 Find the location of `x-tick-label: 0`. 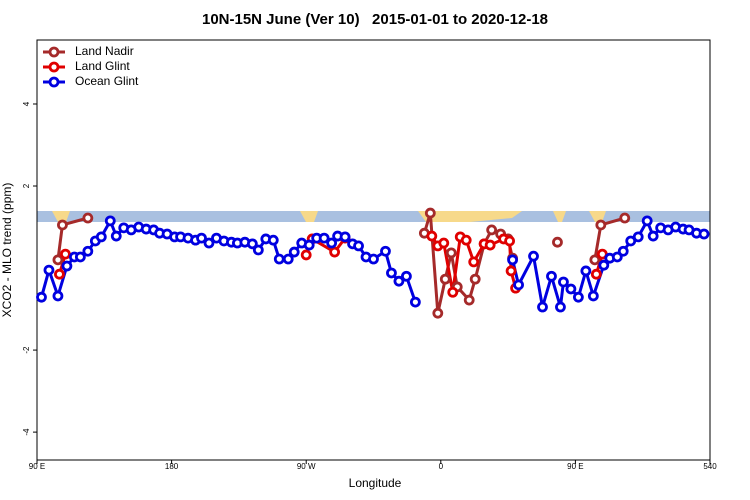

x-tick-label: 0 is located at coordinates (441, 466).